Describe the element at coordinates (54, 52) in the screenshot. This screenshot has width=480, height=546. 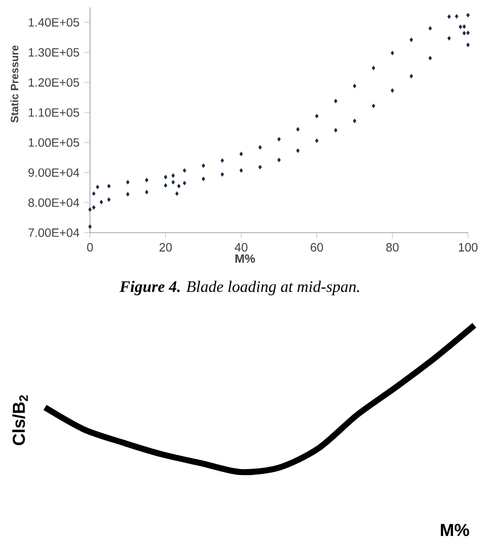
I see `y-tick-label: 1.30E+05` at that location.